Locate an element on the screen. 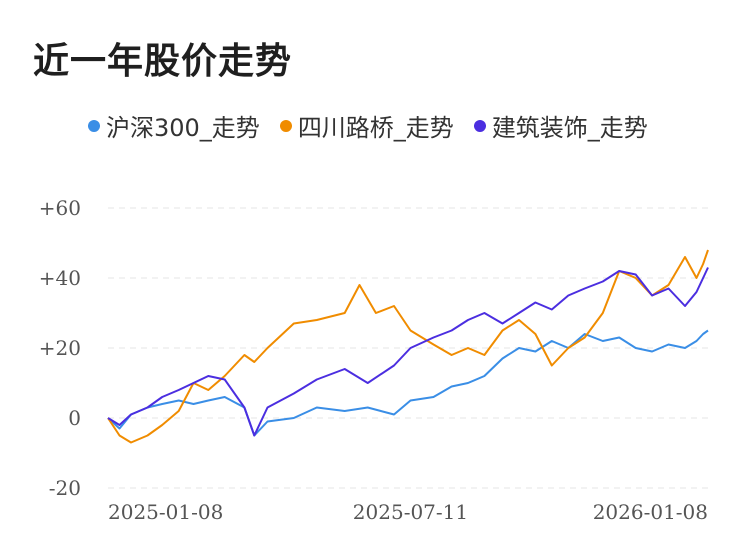 The image size is (750, 558). legend: 沪深300_走势 四川路桥_走势 建筑装饰_走势 is located at coordinates (378, 125).